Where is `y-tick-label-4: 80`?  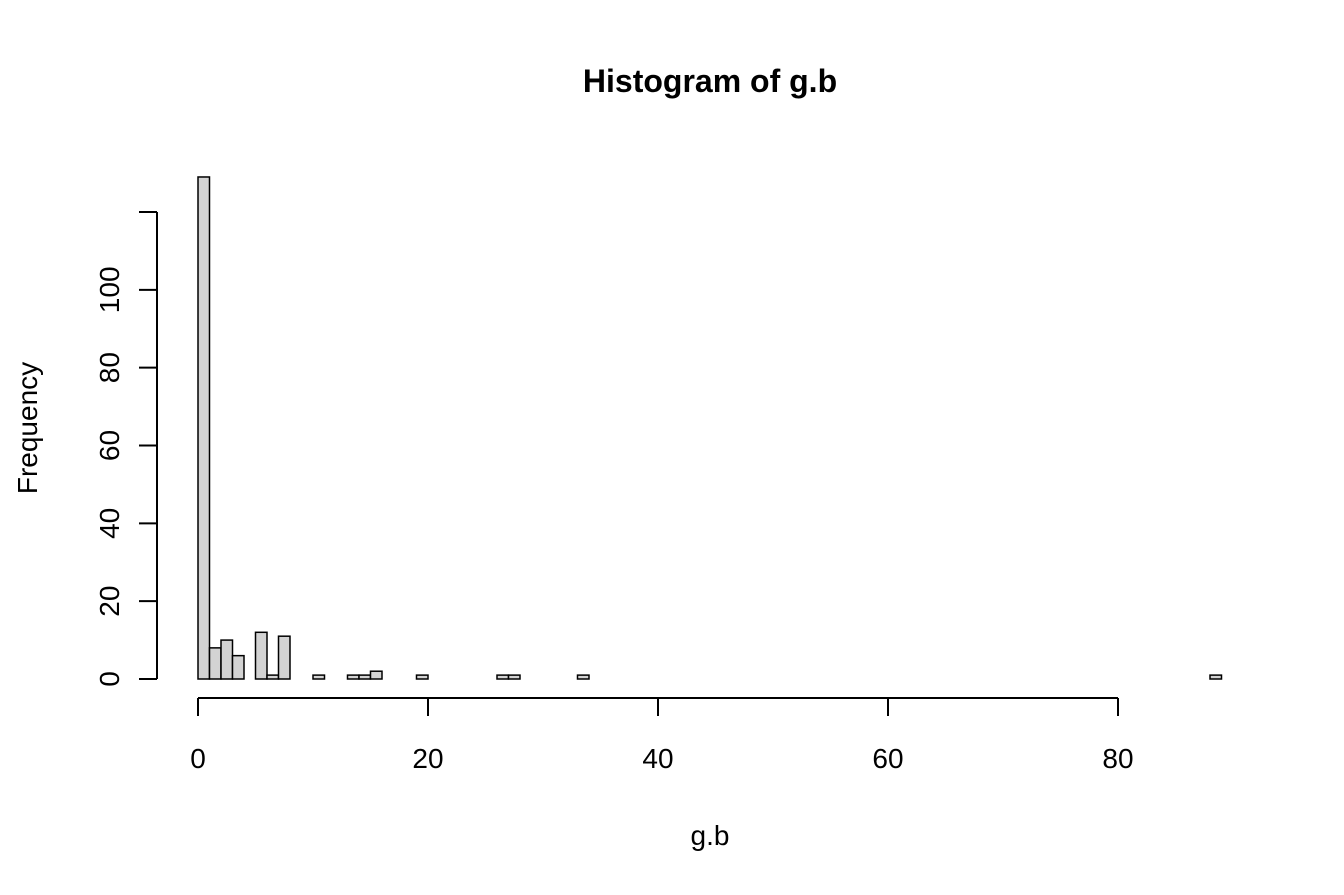
y-tick-label-4: 80 is located at coordinates (109, 367).